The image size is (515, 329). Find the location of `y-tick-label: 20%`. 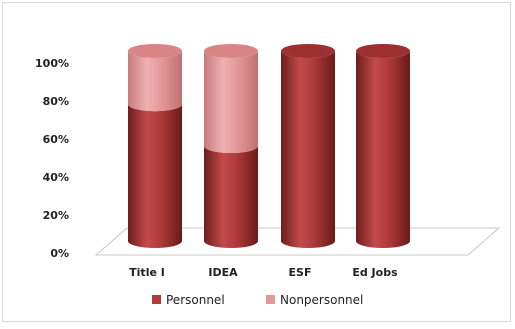

y-tick-label: 20% is located at coordinates (56, 215).